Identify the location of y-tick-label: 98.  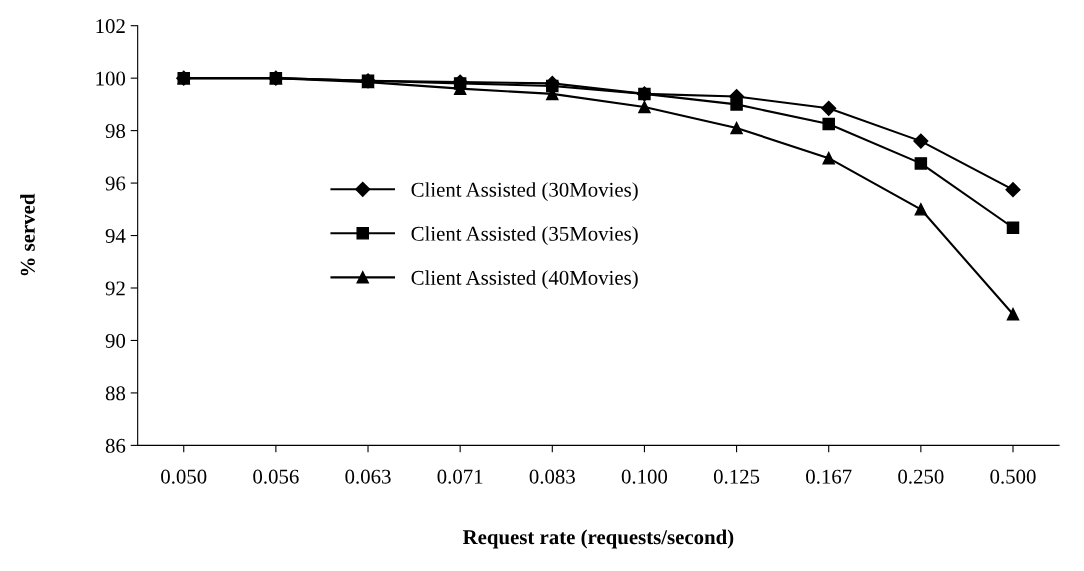
(115, 131).